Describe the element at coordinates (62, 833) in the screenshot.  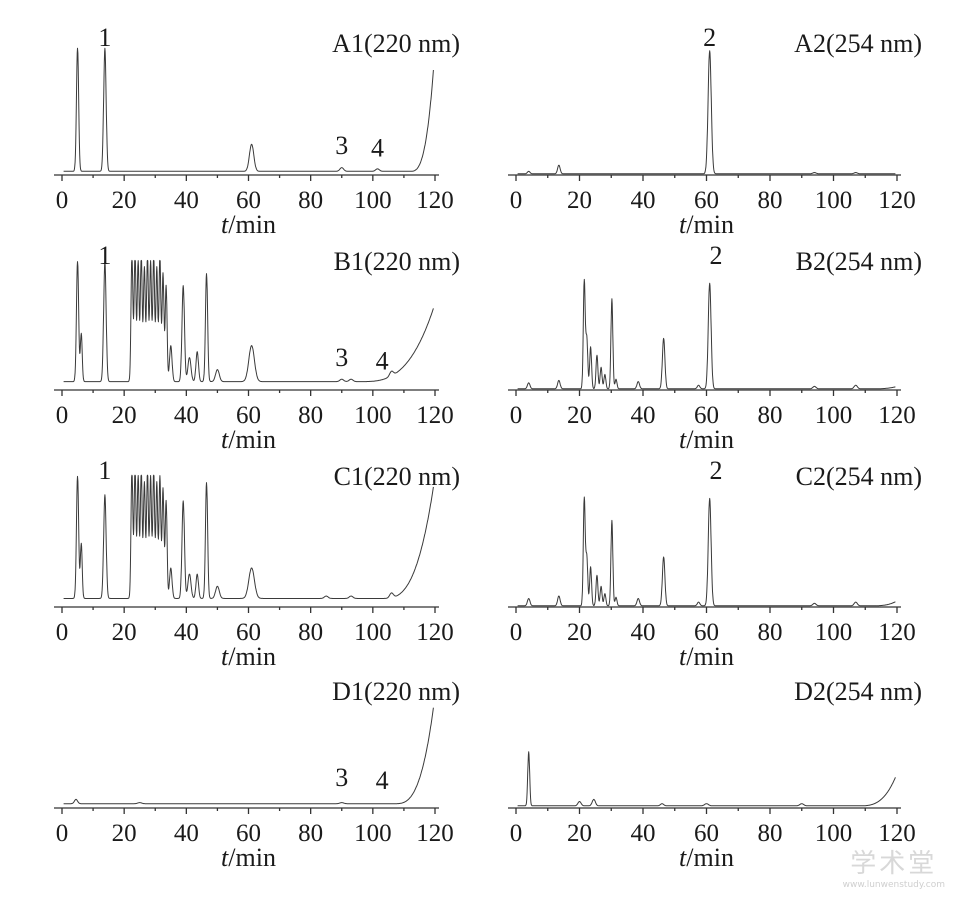
I see `x-tick-label-D1-0: 0` at that location.